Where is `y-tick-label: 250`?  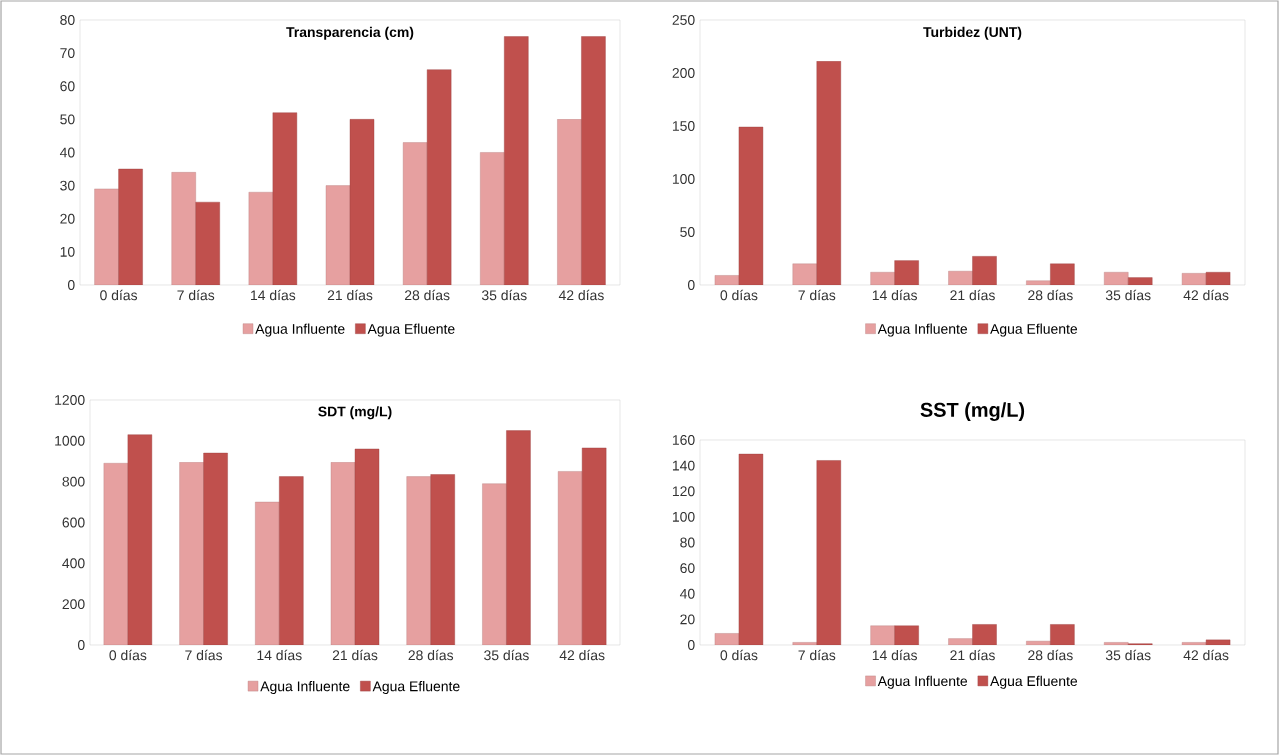
y-tick-label: 250 is located at coordinates (683, 20).